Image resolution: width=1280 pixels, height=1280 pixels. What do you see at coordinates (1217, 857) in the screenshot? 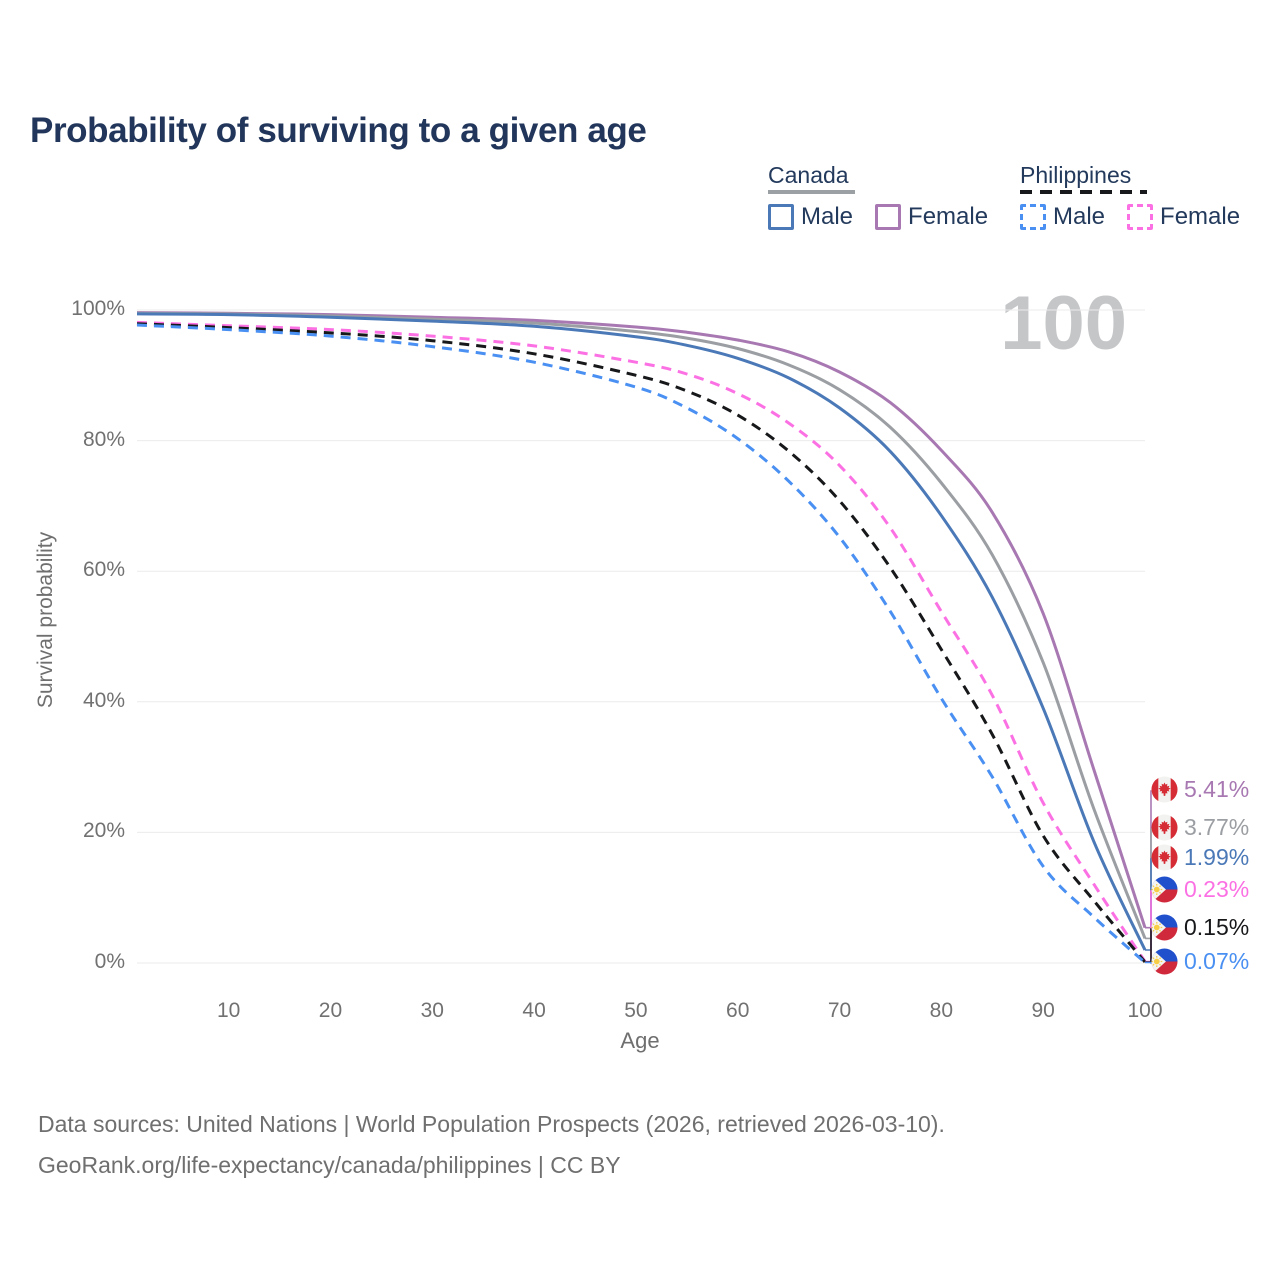
I see `end-label-value: 1.99%` at bounding box center [1217, 857].